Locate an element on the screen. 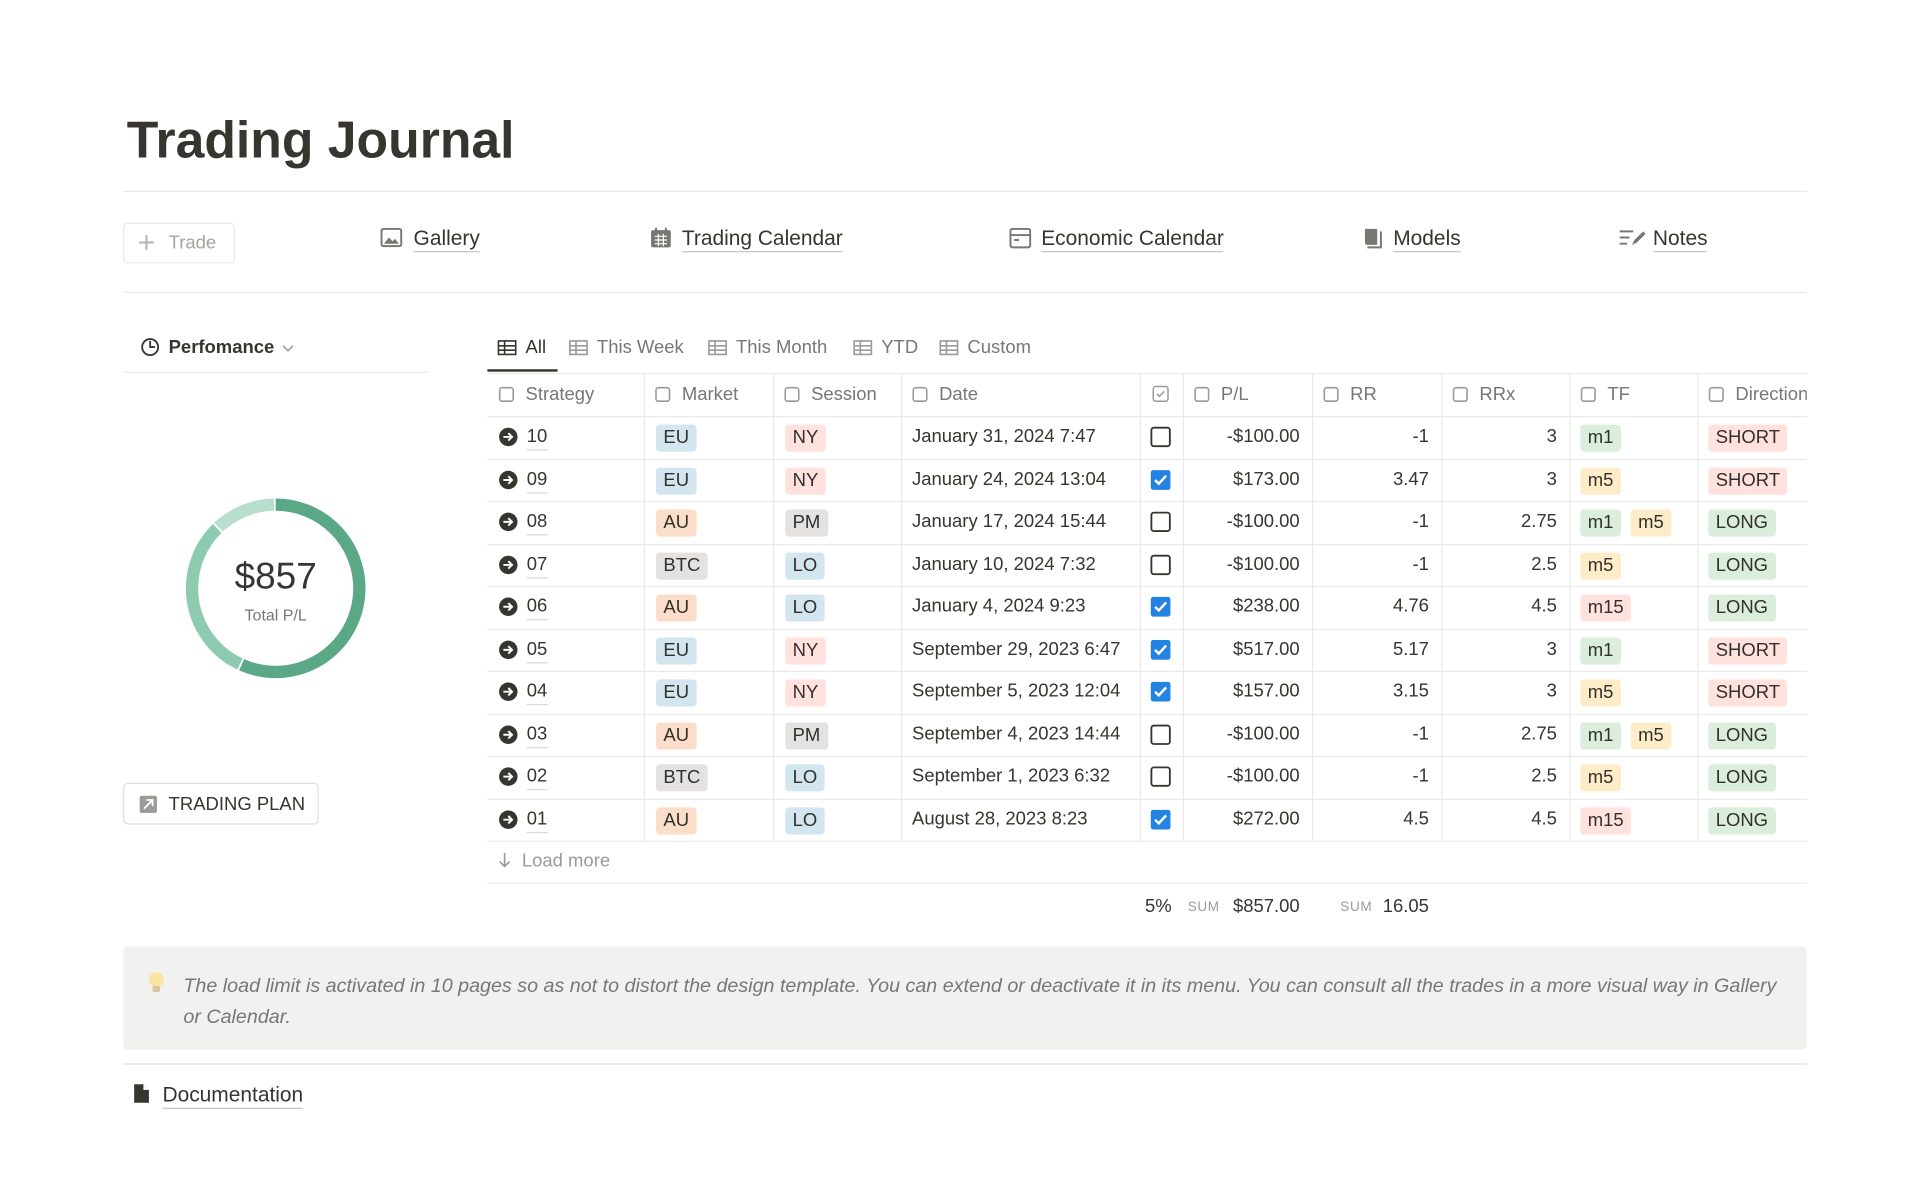 The height and width of the screenshot is (1199, 1920). table-icon is located at coordinates (717, 348).